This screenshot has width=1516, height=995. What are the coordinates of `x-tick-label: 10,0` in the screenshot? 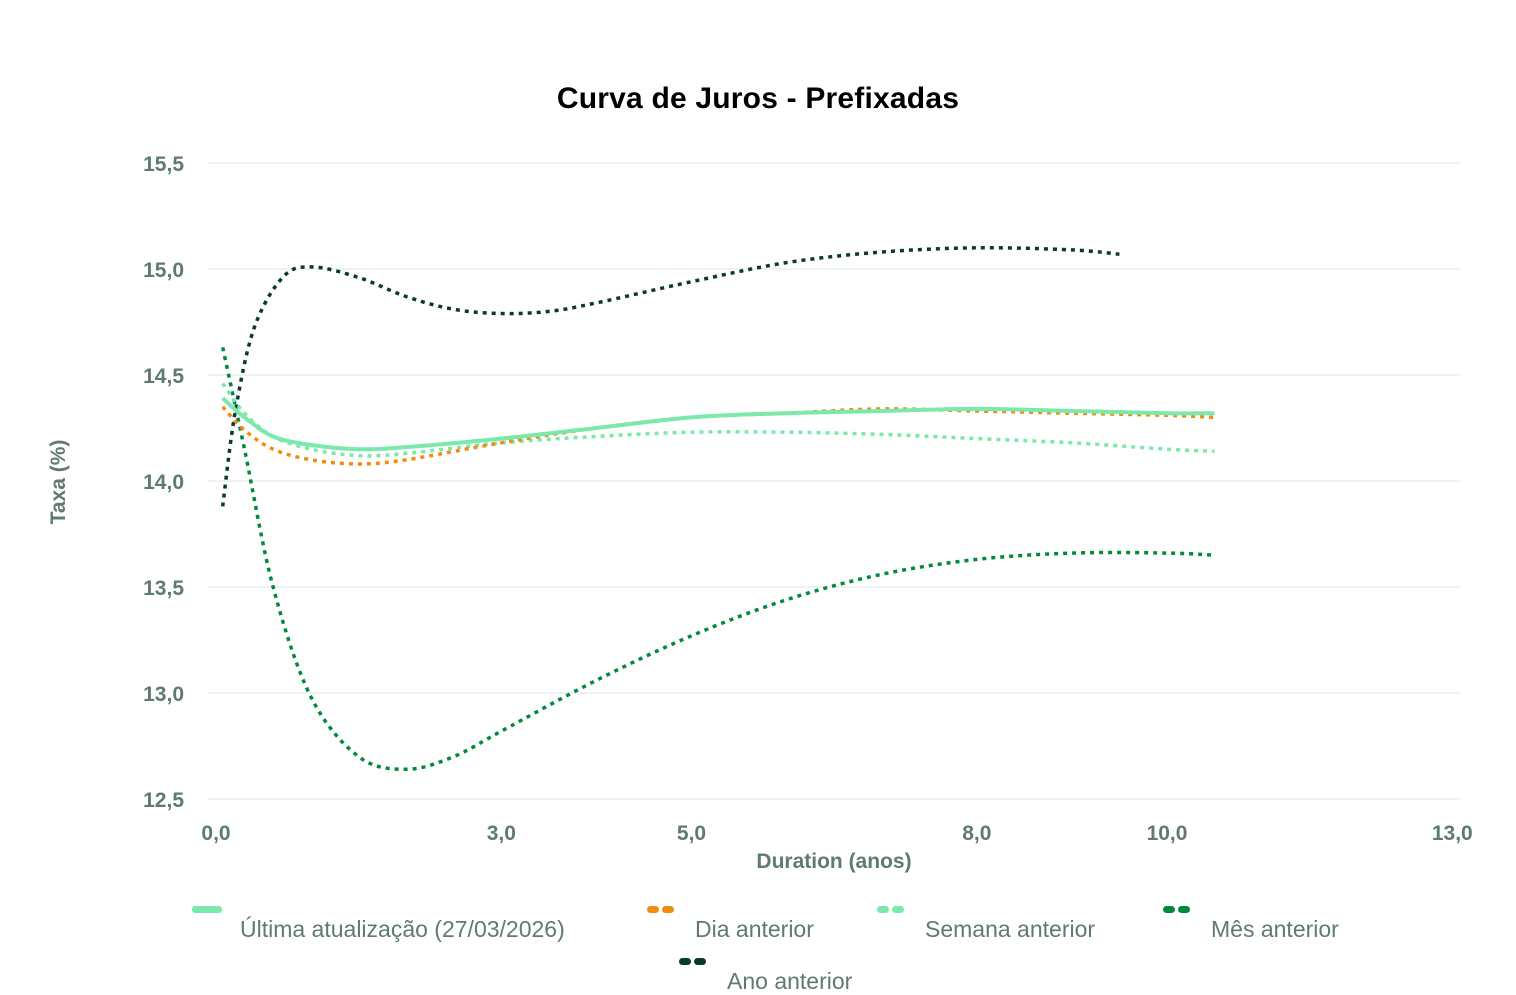 It's located at (1167, 833).